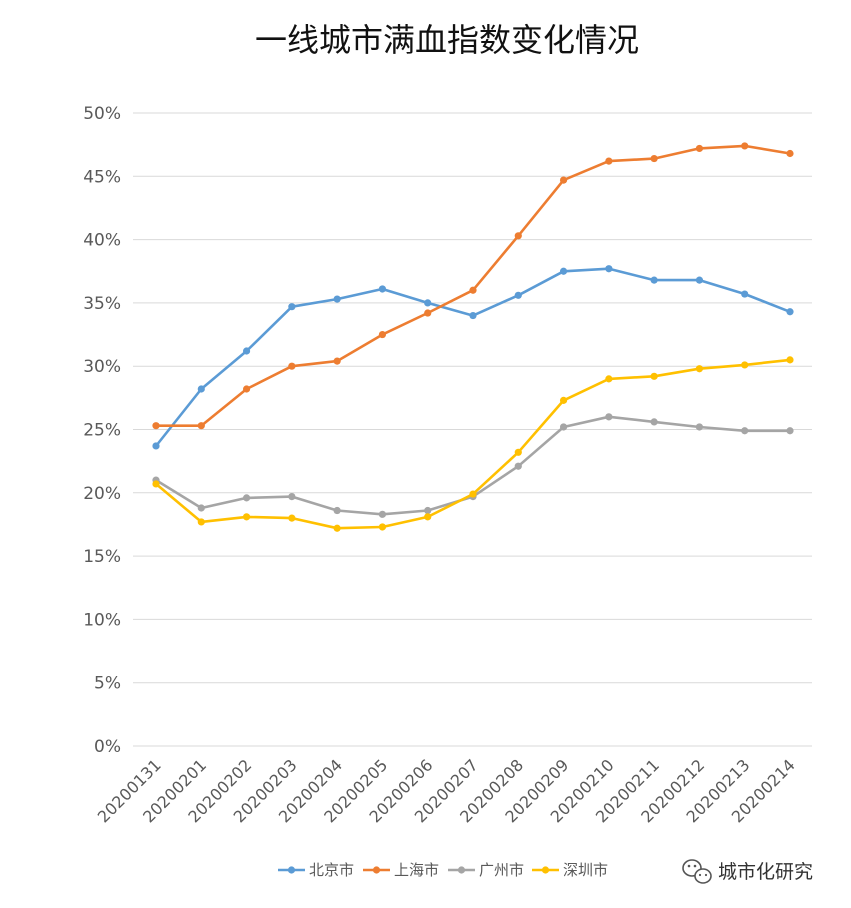 The image size is (851, 908). I want to click on legend-label: 上海市, so click(416, 870).